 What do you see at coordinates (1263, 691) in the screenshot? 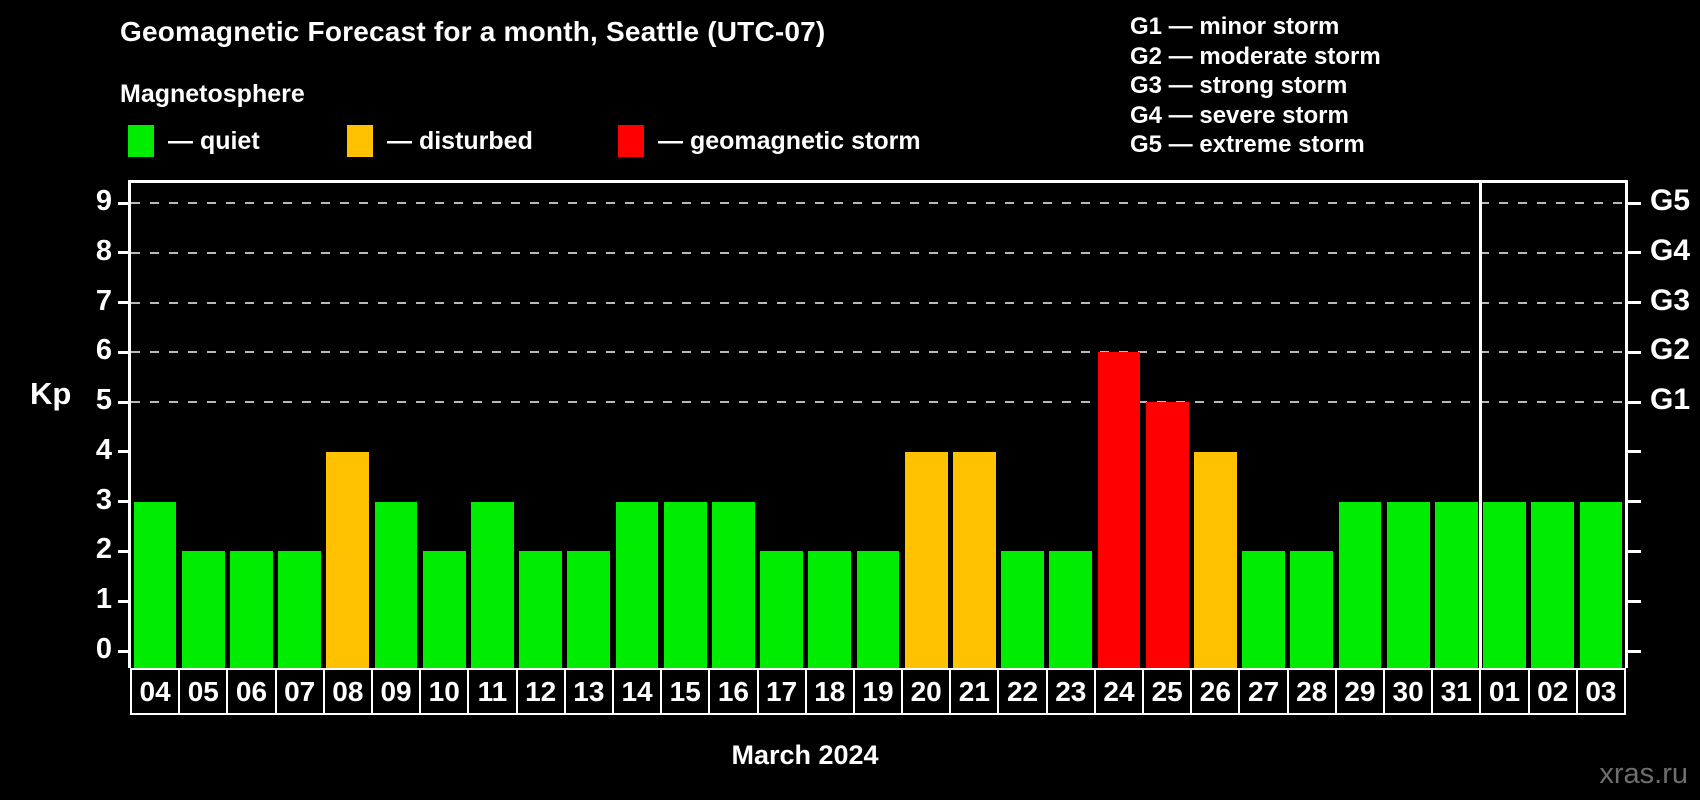
I see `day-label-27: 27` at bounding box center [1263, 691].